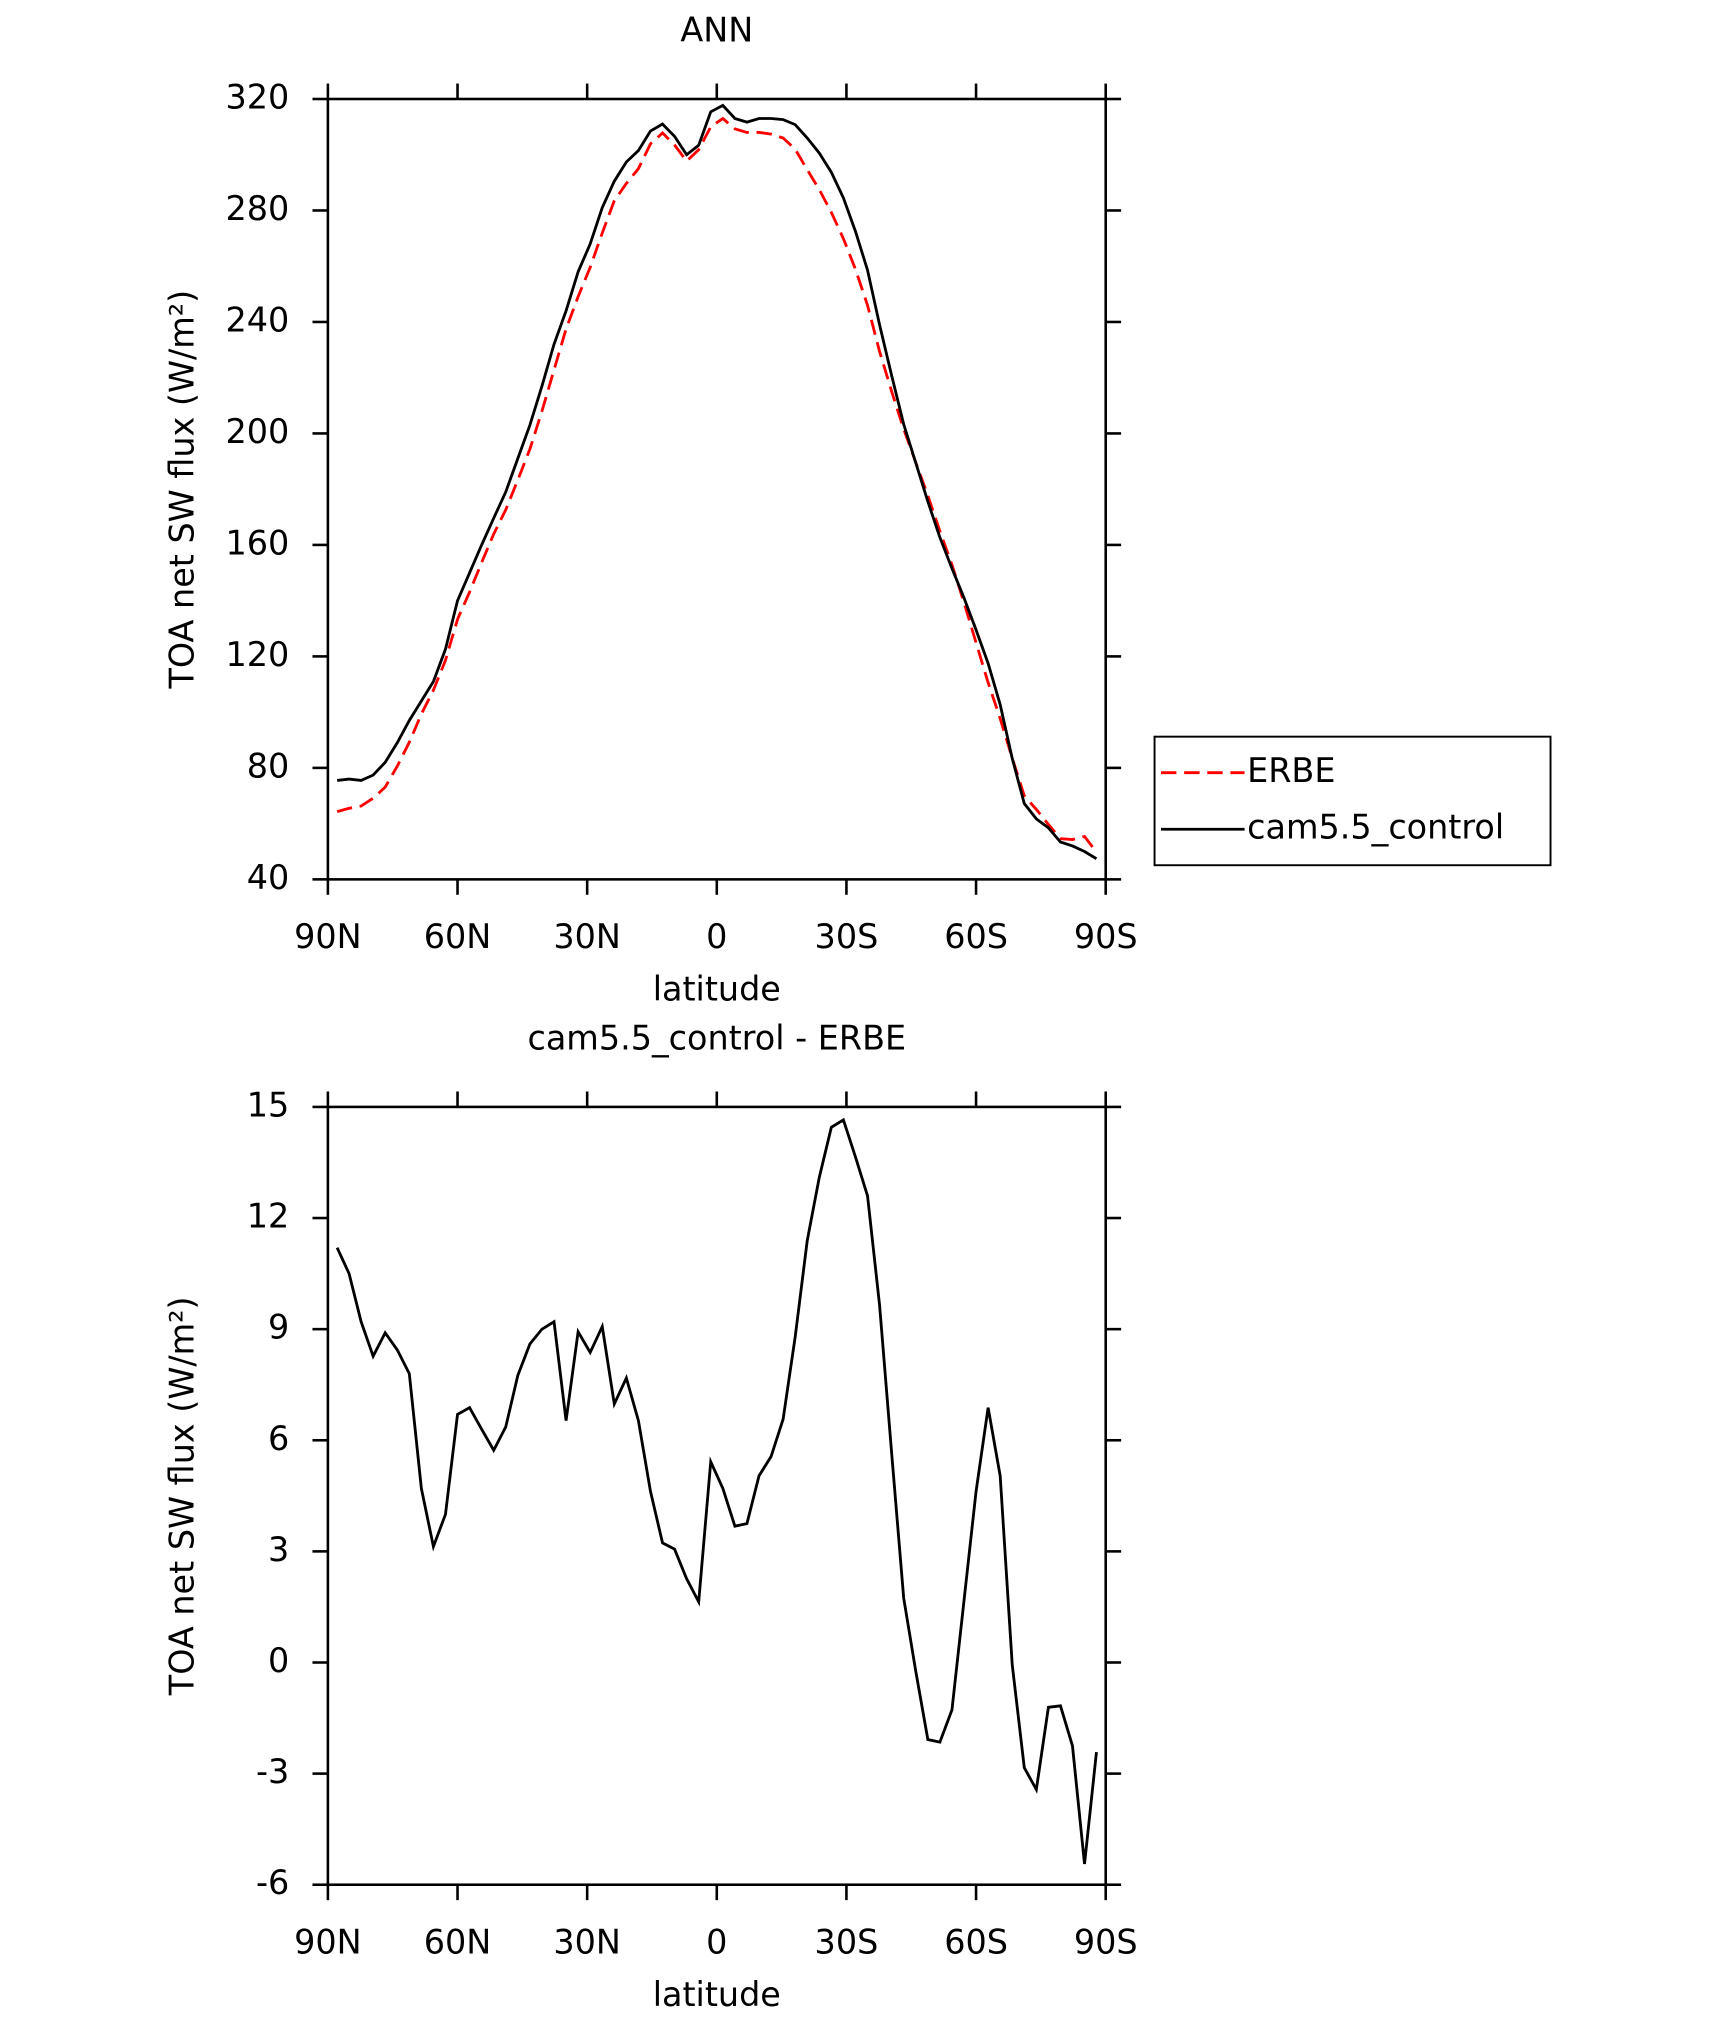 The image size is (1710, 2021). I want to click on legend-label: cam5.5_control, so click(1375, 827).